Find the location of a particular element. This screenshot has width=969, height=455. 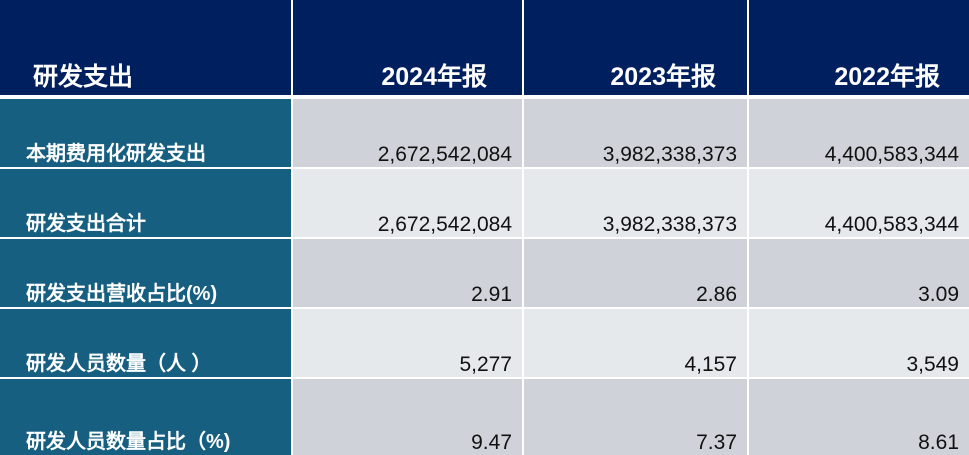

cell-2024: 5,277 is located at coordinates (407, 343).